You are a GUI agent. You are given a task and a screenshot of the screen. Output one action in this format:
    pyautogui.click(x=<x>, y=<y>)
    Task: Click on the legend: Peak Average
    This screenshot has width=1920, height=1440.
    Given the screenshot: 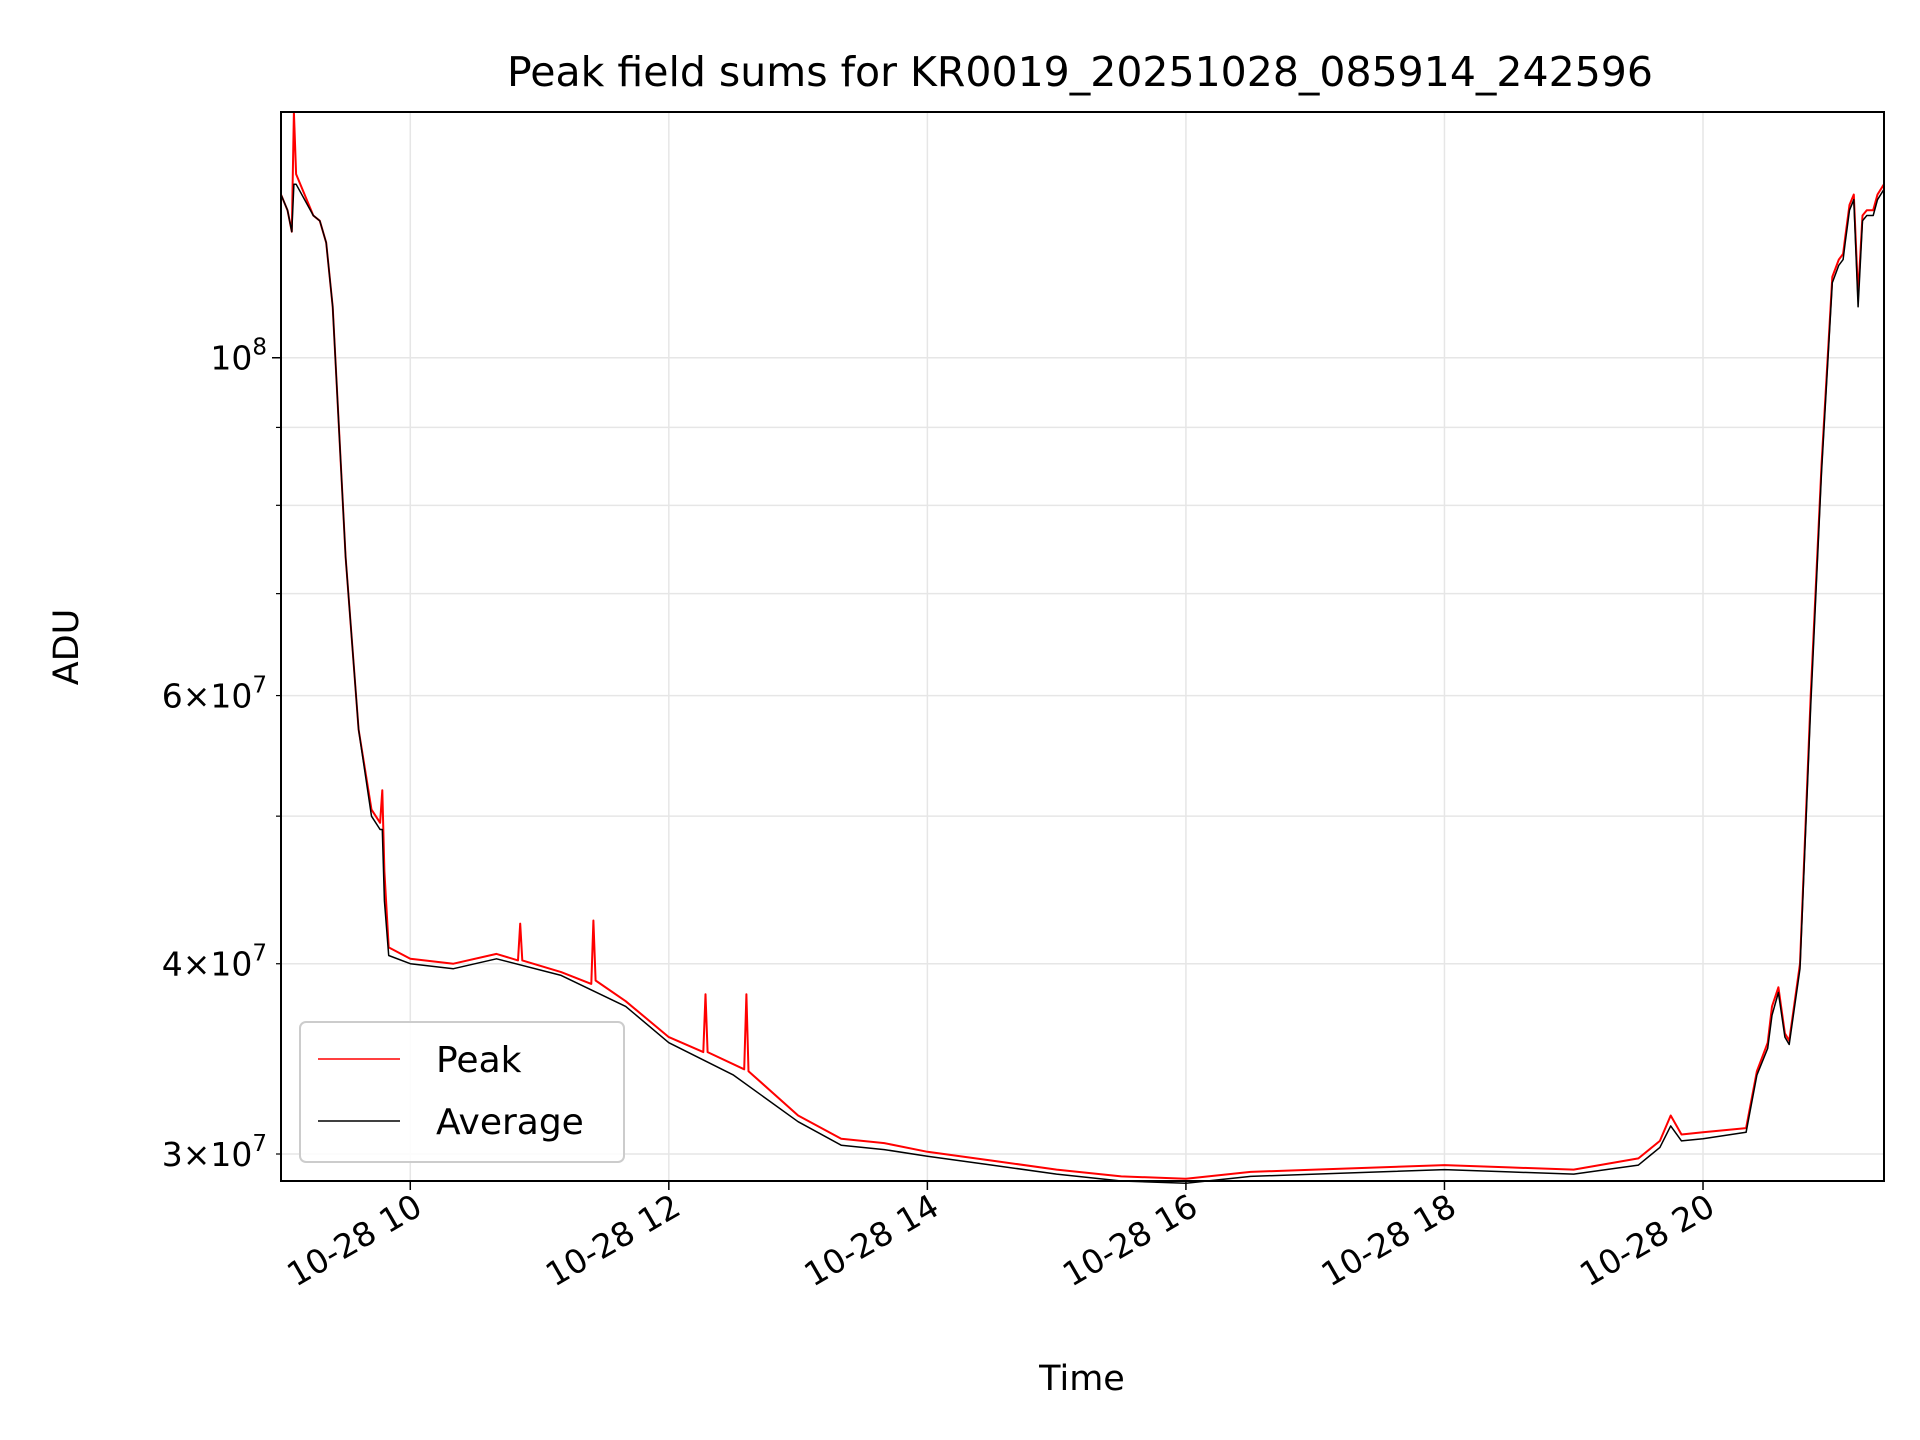 What is the action you would take?
    pyautogui.click(x=462, y=1092)
    